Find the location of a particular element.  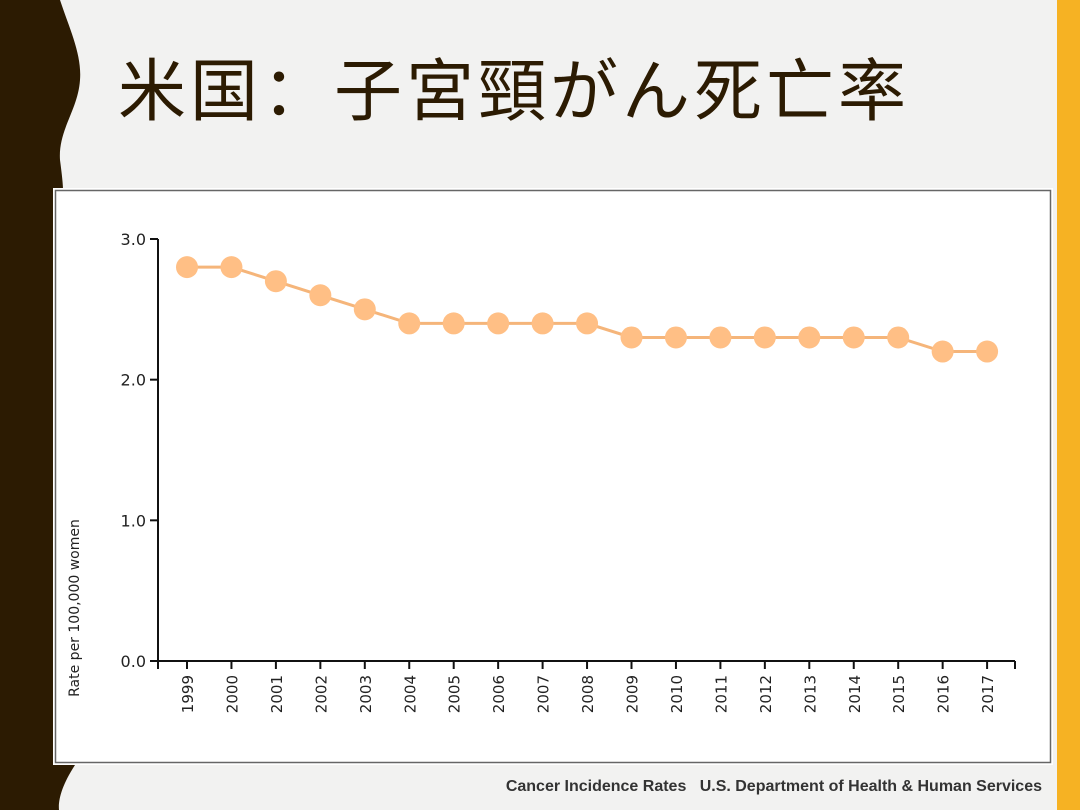

right-accent-bar is located at coordinates (1068, 405).